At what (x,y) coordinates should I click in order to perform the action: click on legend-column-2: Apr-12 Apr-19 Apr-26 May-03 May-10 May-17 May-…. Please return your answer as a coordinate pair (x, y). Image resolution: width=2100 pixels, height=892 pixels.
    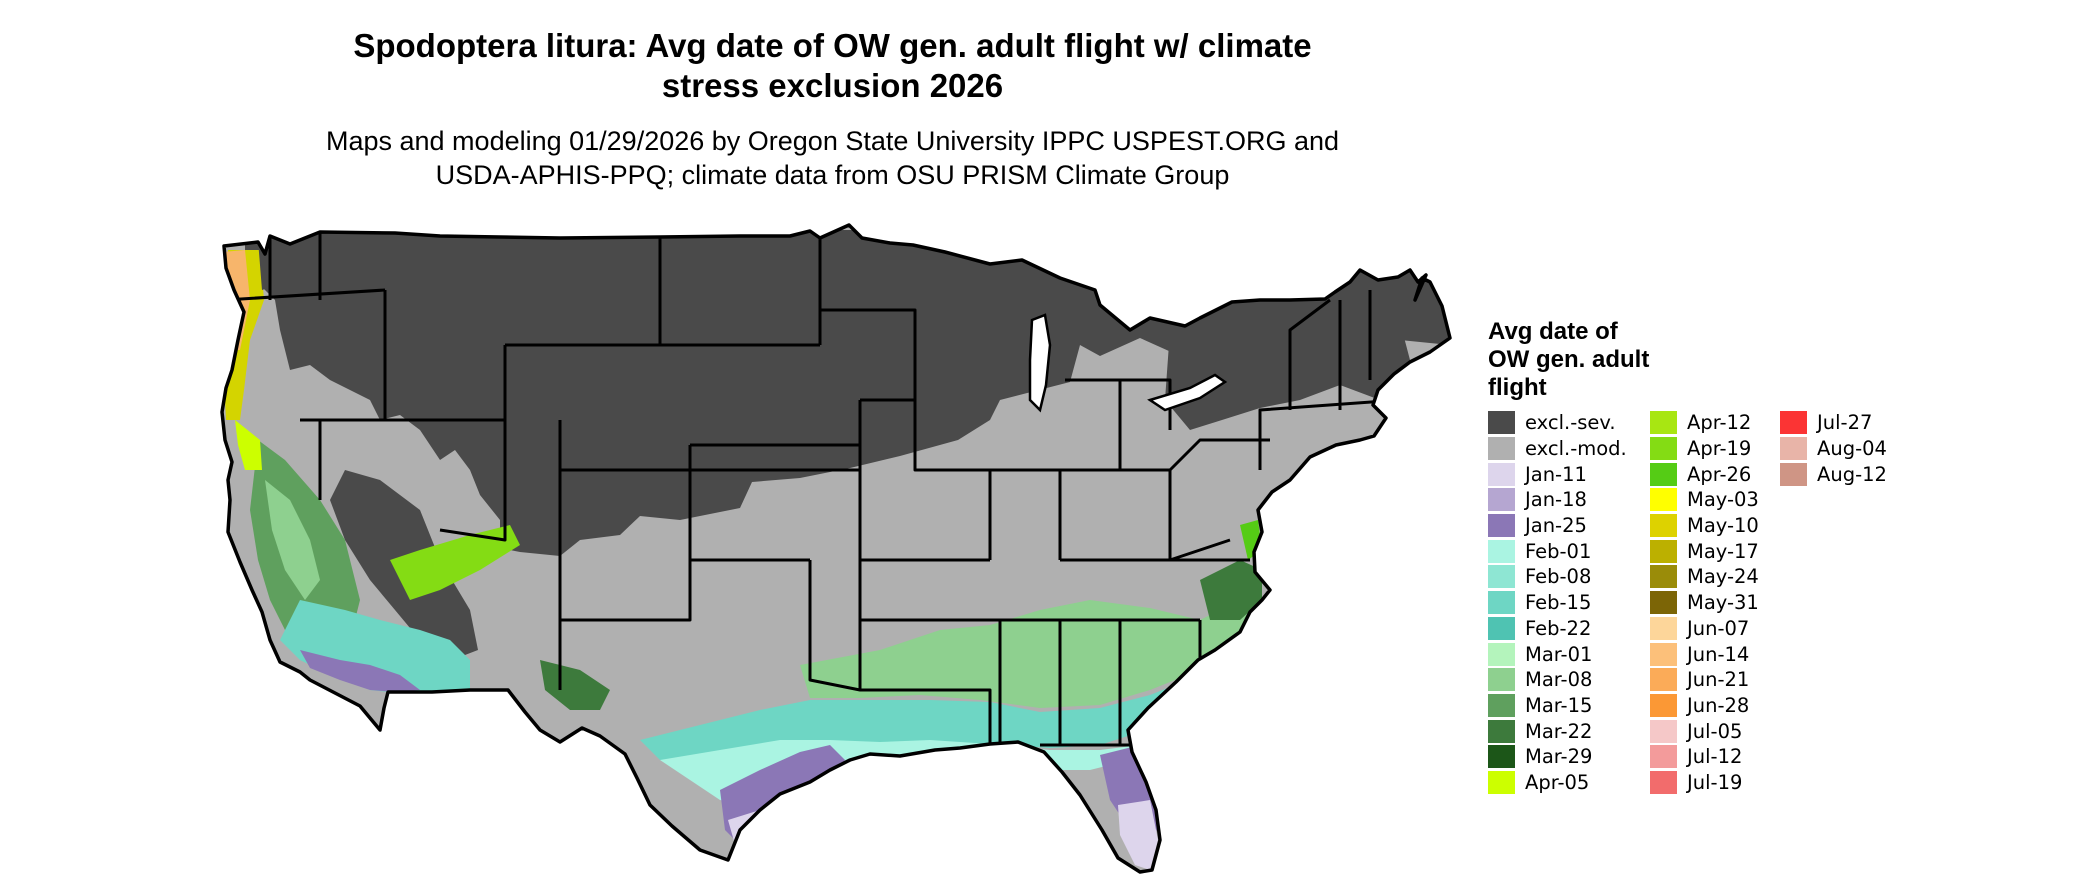
    Looking at the image, I should click on (1704, 602).